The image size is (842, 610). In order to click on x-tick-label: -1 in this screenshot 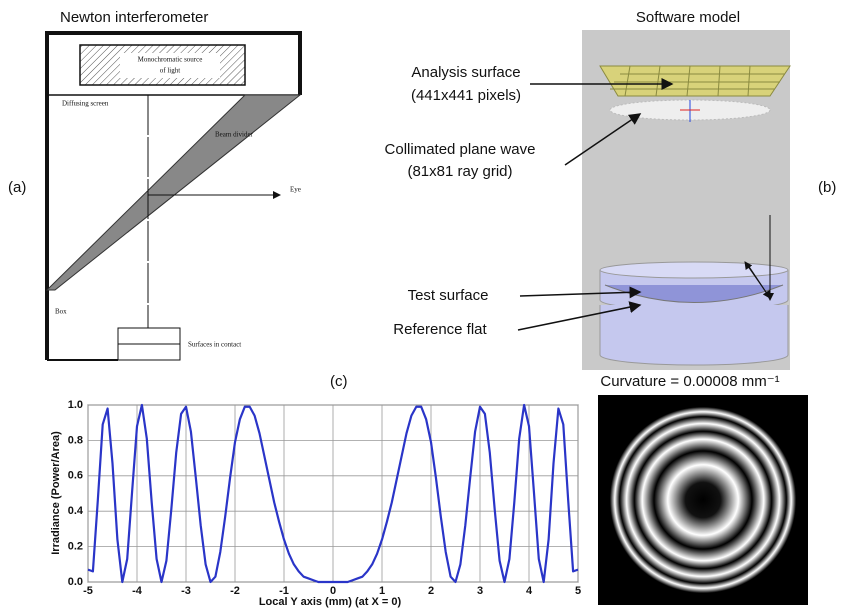, I will do `click(284, 591)`.